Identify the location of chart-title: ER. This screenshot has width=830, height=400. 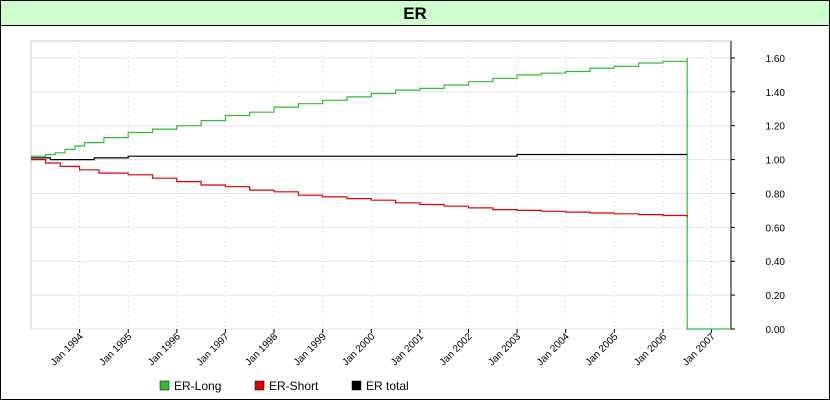
(415, 13).